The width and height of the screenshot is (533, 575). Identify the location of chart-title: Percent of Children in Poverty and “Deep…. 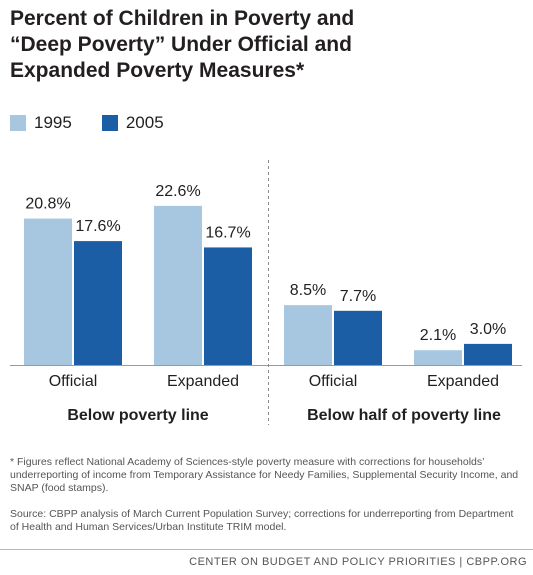
(182, 44).